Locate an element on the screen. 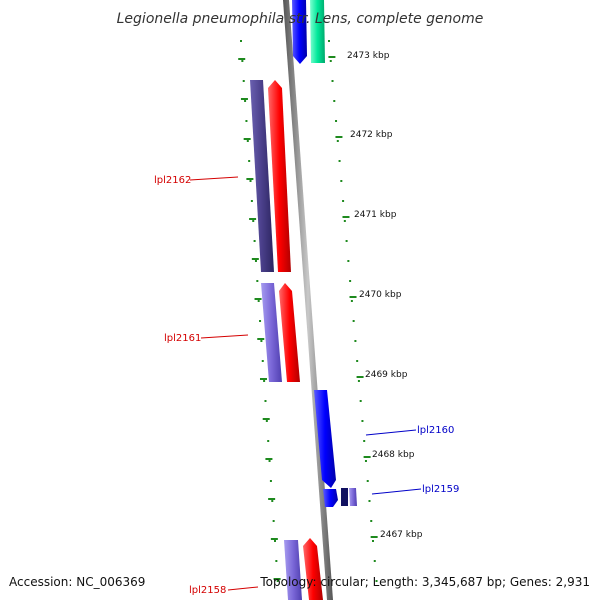 The width and height of the screenshot is (600, 600). gene-lpl2162-dark is located at coordinates (262, 176).